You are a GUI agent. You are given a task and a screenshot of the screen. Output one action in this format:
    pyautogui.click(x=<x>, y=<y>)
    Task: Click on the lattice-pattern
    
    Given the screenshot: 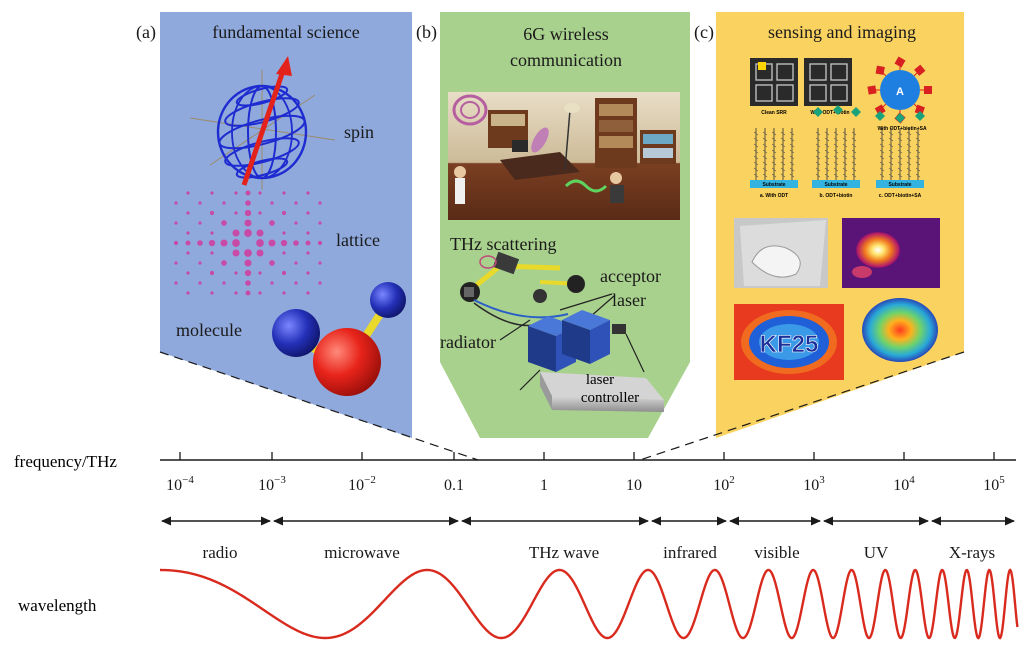 What is the action you would take?
    pyautogui.click(x=248, y=243)
    